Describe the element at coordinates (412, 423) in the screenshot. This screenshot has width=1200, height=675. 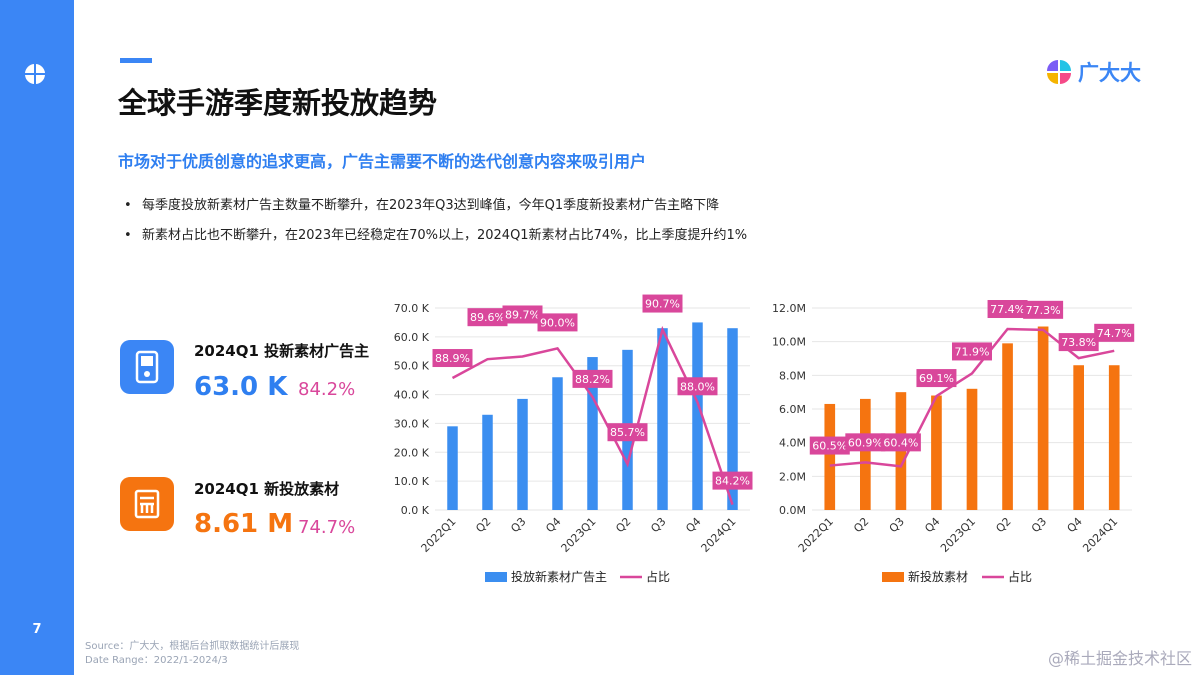
I see `y-tick-label: 30.0 K` at that location.